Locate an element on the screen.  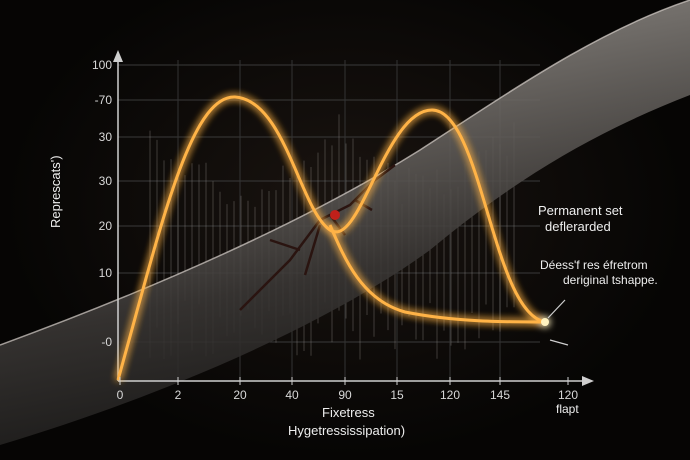
annotation-permanent-set: Permanent set is located at coordinates (580, 210).